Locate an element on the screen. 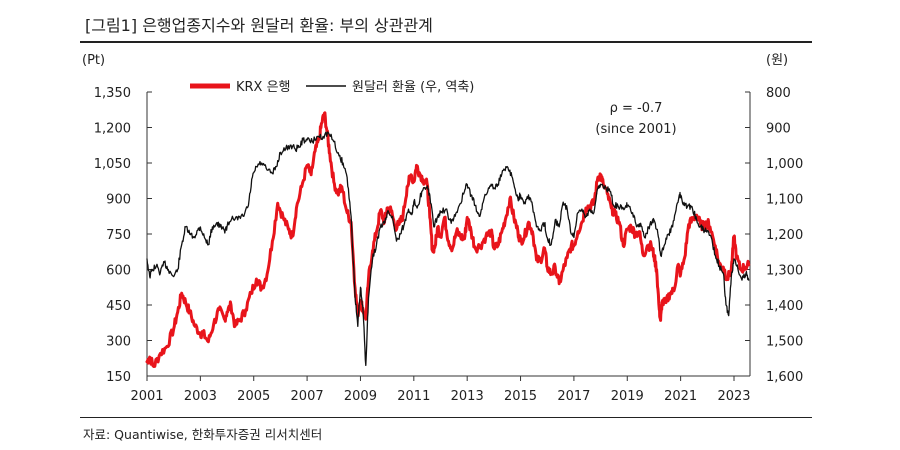  left-axis-unit: (Pt) is located at coordinates (93, 60).